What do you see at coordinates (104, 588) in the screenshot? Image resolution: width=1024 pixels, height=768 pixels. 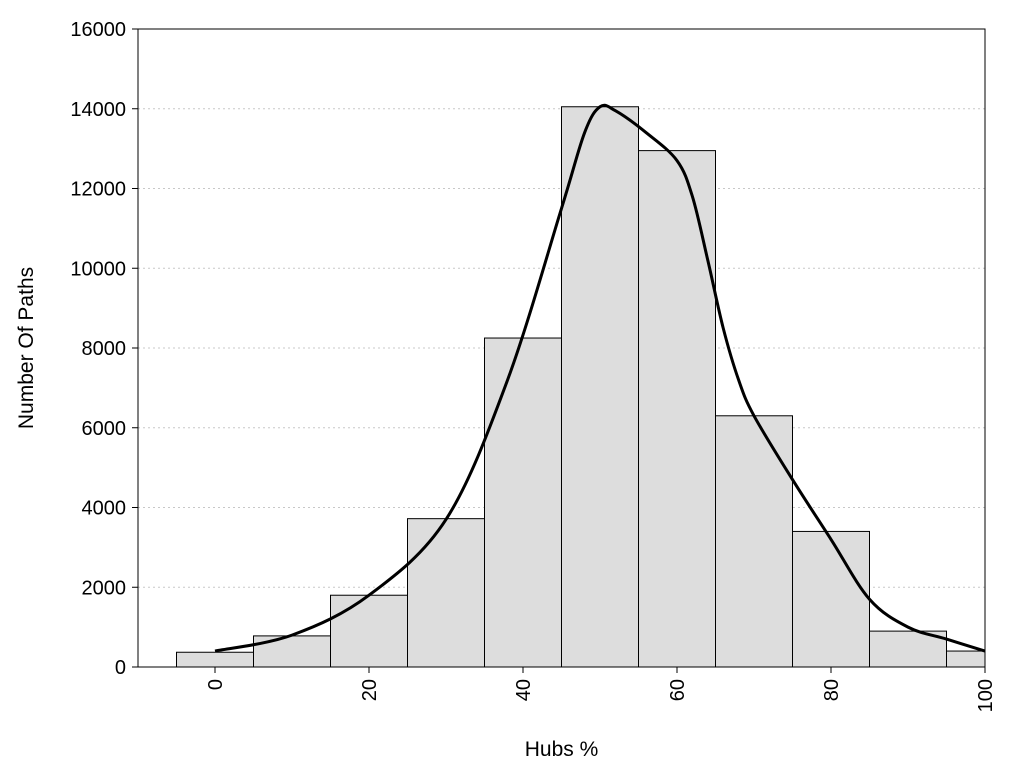 I see `y-tick-label: 2000` at bounding box center [104, 588].